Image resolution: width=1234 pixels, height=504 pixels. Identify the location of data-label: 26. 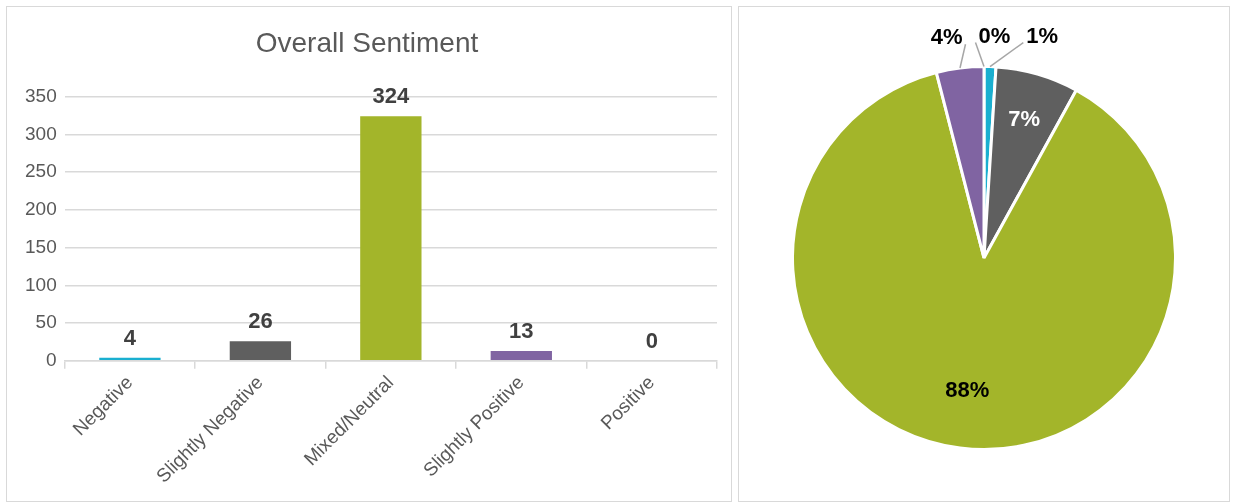
(260, 321).